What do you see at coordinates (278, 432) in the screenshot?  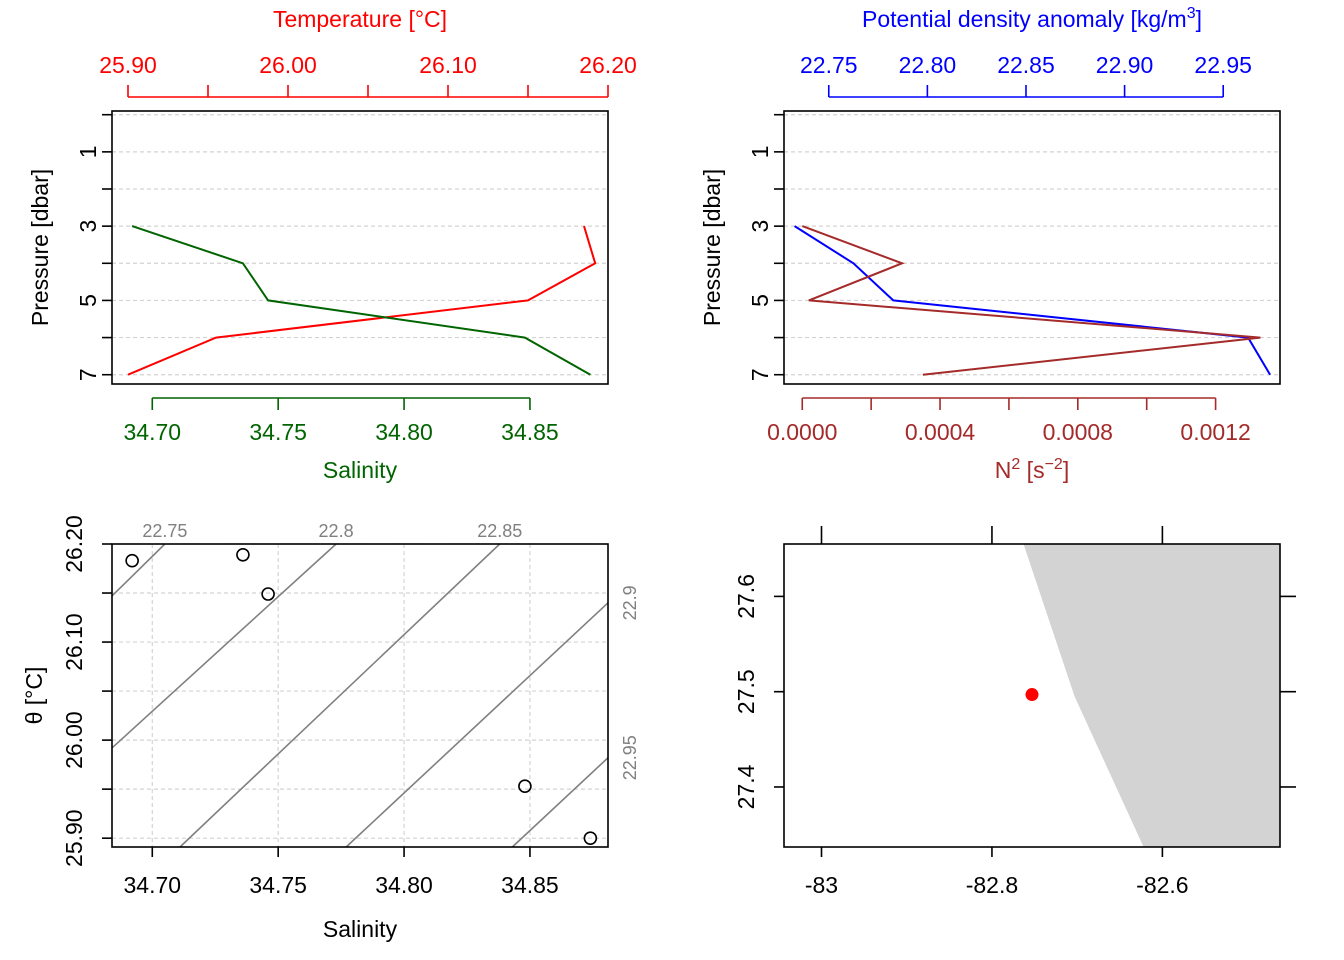 I see `bottom-tick-label: 34.75` at bounding box center [278, 432].